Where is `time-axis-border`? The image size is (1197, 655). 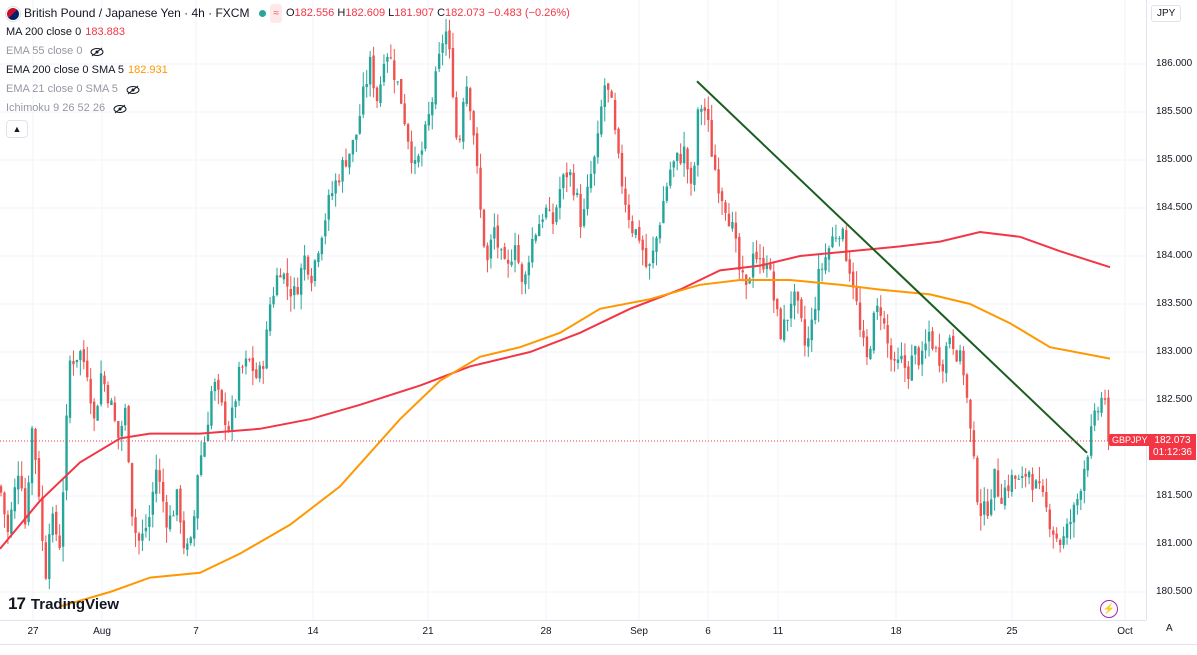 time-axis-border is located at coordinates (573, 620).